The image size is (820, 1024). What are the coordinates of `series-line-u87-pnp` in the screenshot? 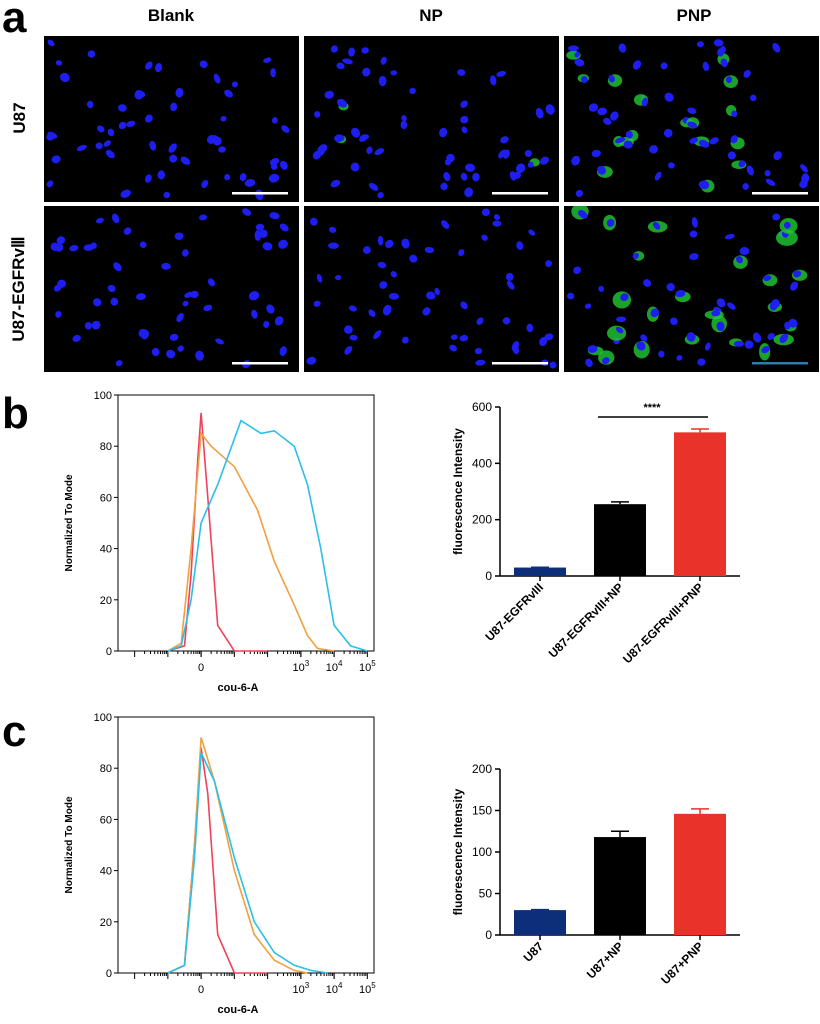 It's located at (247, 863).